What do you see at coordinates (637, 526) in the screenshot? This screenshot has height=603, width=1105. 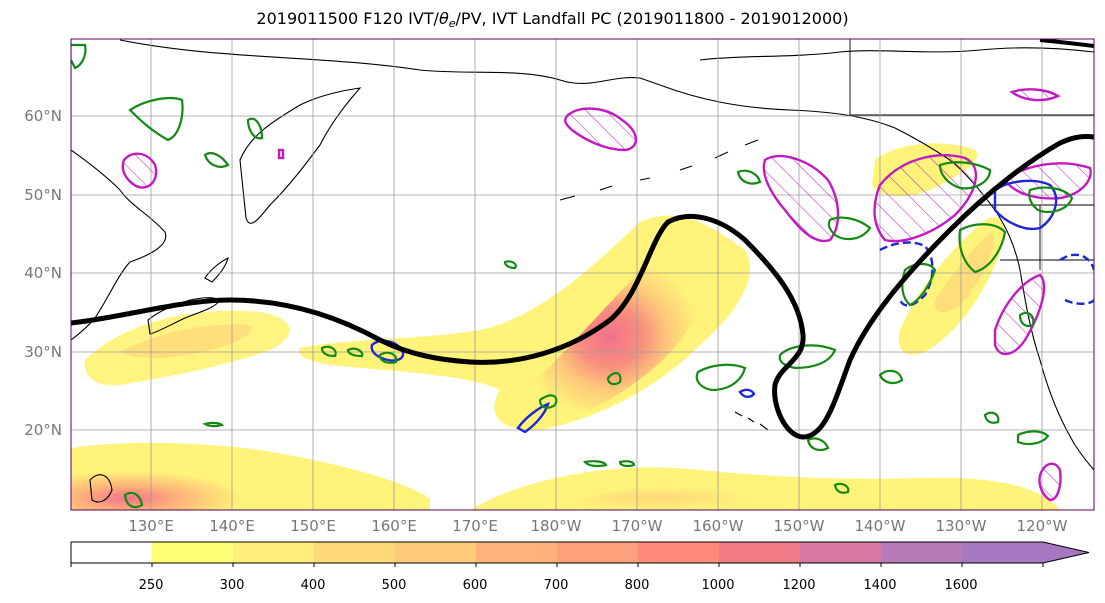 I see `lon-label: 170°W` at bounding box center [637, 526].